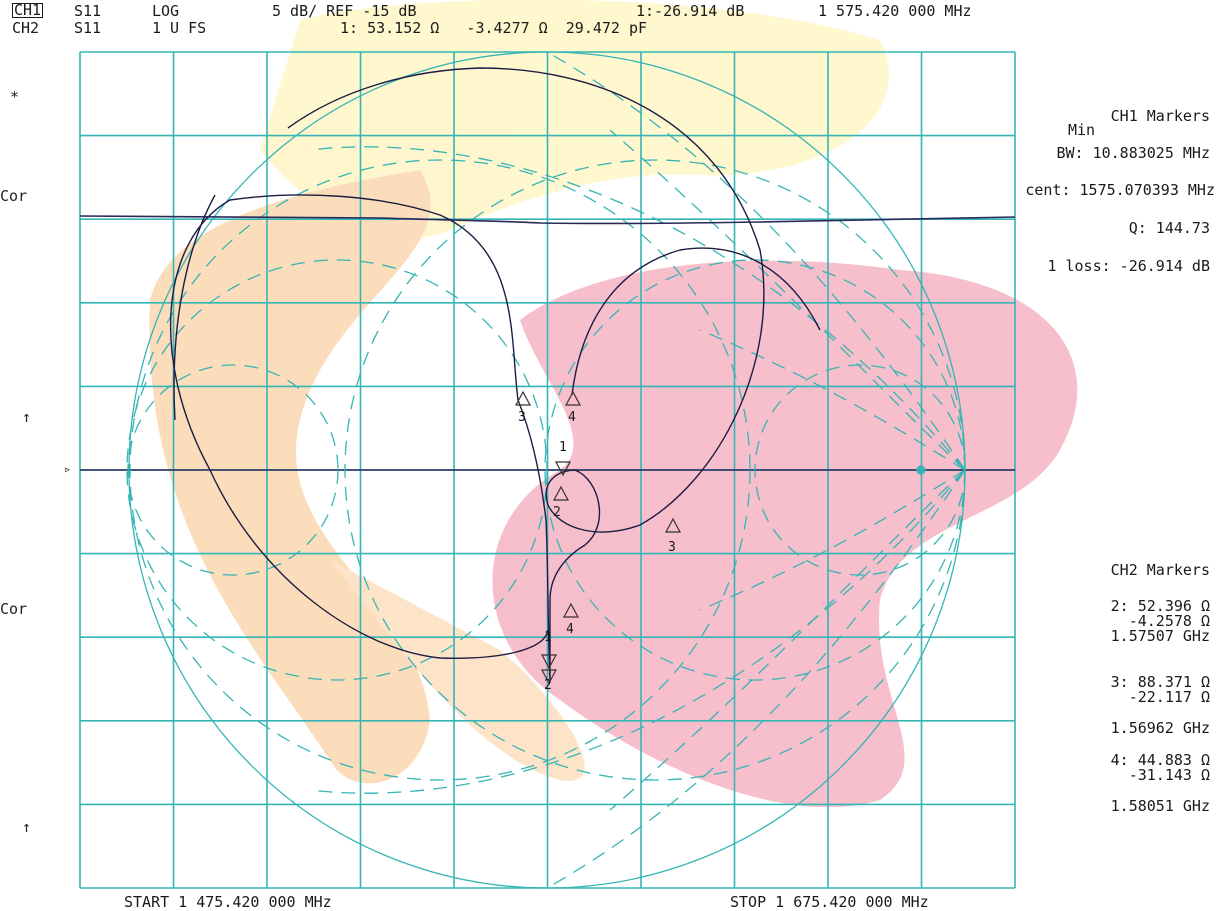  What do you see at coordinates (720, 537) in the screenshot?
I see `trace-marker-glyphs` at bounding box center [720, 537].